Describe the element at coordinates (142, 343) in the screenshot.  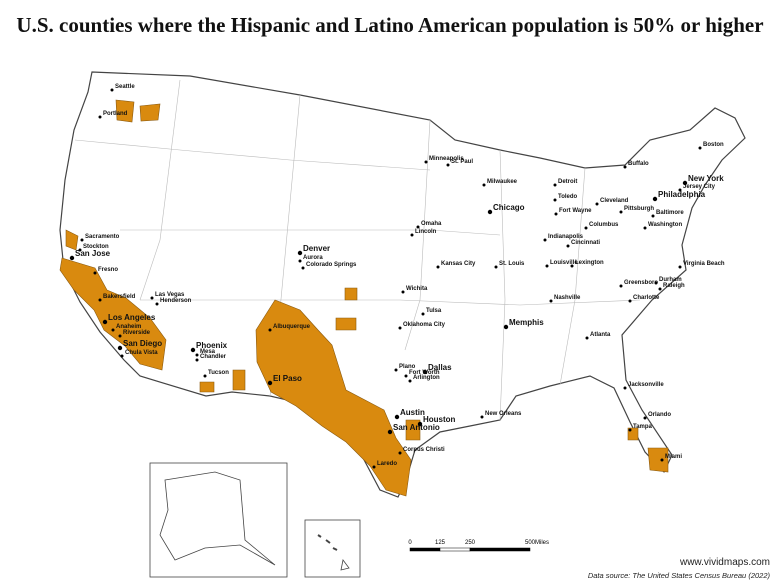
I see `city-label: San Diego` at that location.